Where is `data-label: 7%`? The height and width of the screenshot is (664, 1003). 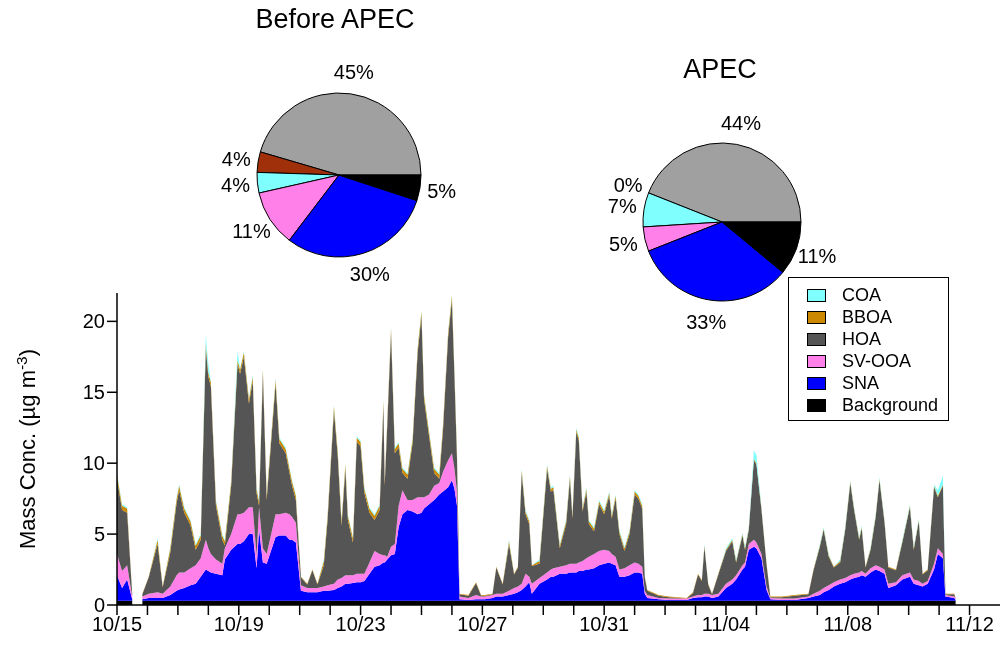
data-label: 7% is located at coordinates (622, 206).